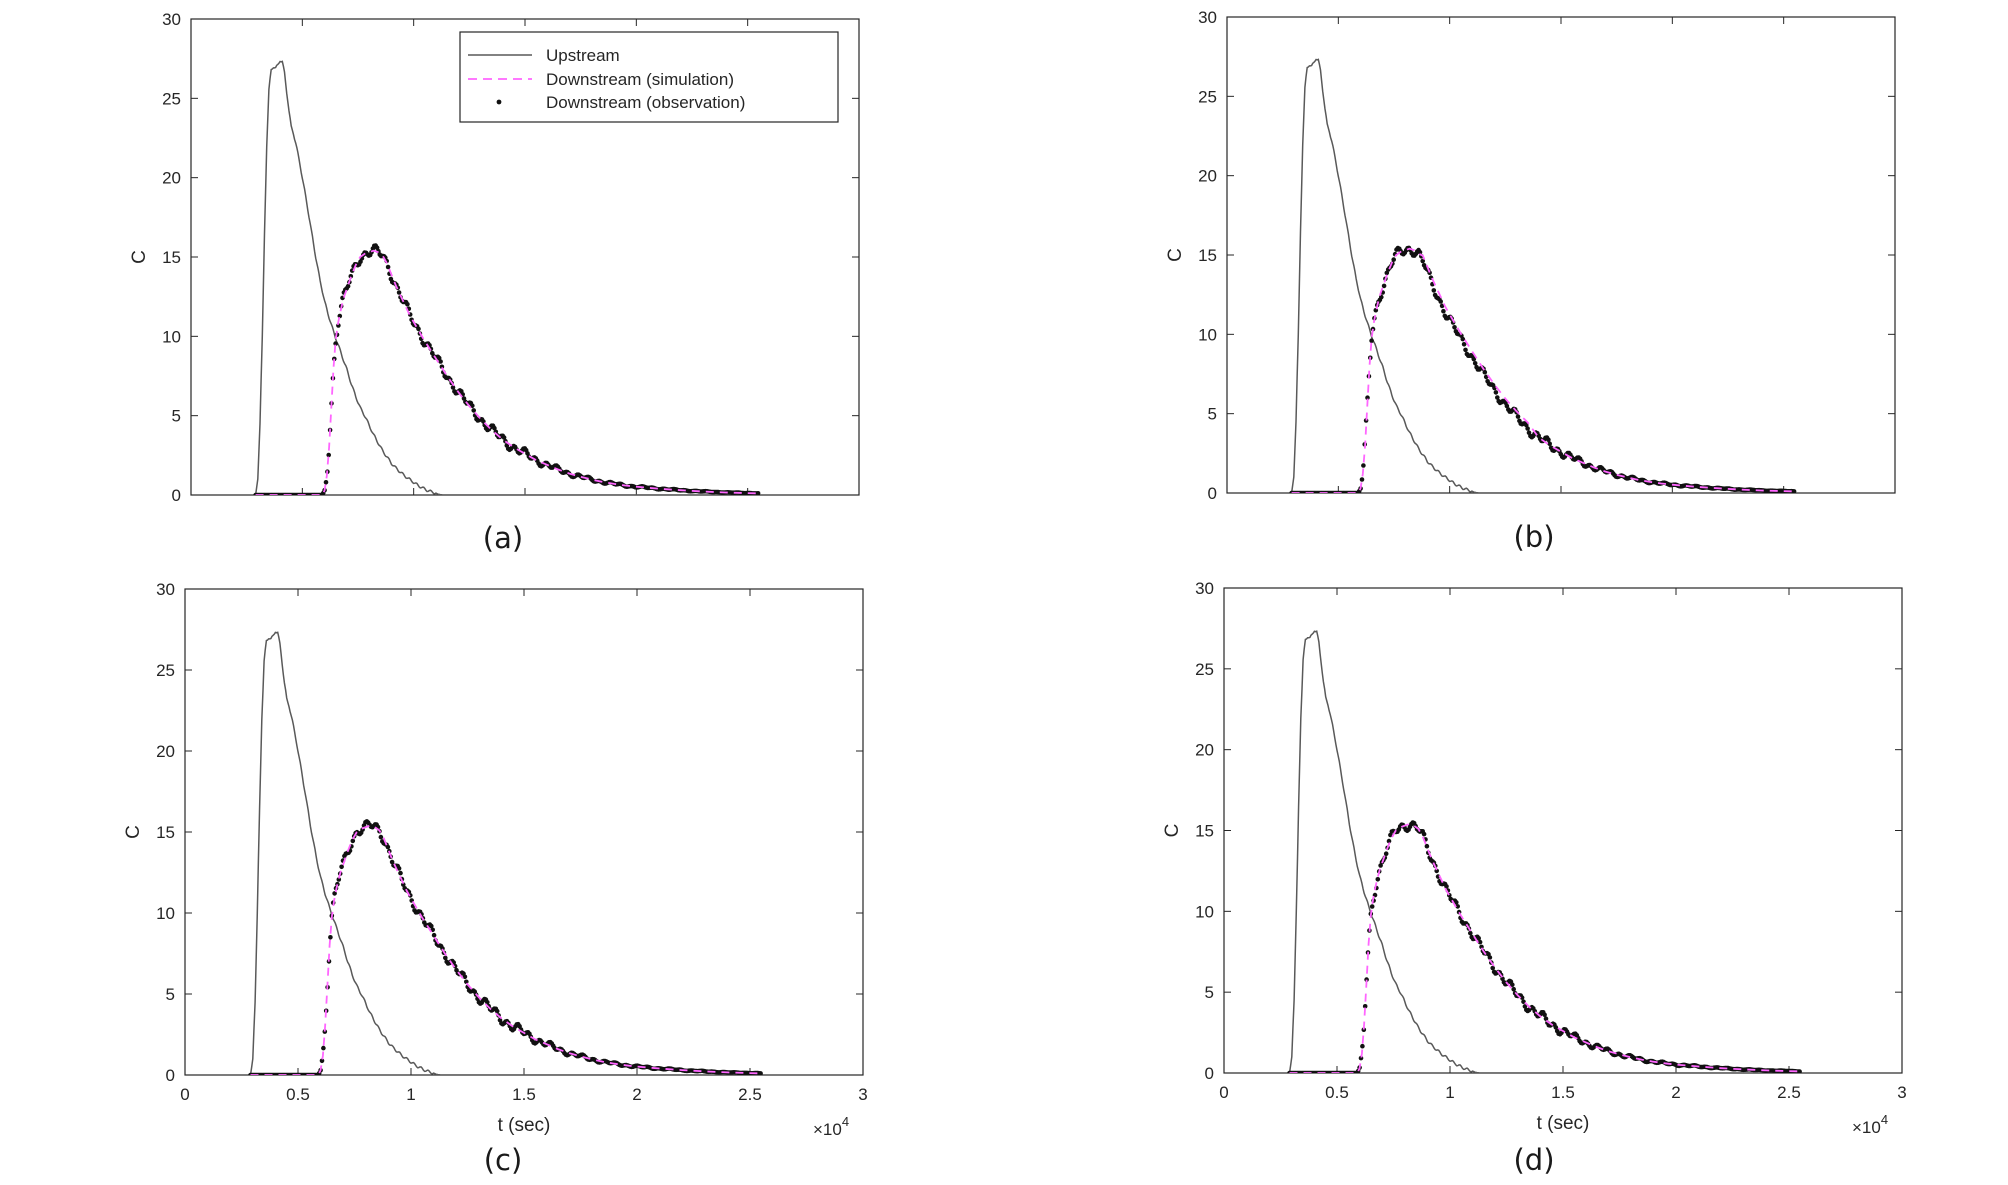 This screenshot has width=2008, height=1185. What do you see at coordinates (503, 1160) in the screenshot?
I see `panel-caption: (c)` at bounding box center [503, 1160].